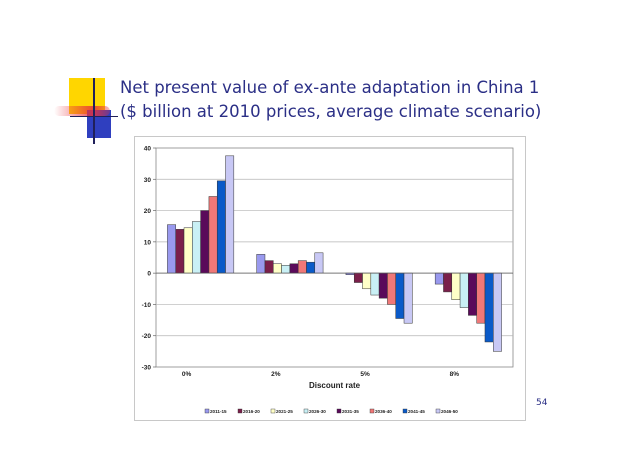 The height and width of the screenshot is (452, 638). I want to click on bar-2031-35-8%, so click(472, 294).